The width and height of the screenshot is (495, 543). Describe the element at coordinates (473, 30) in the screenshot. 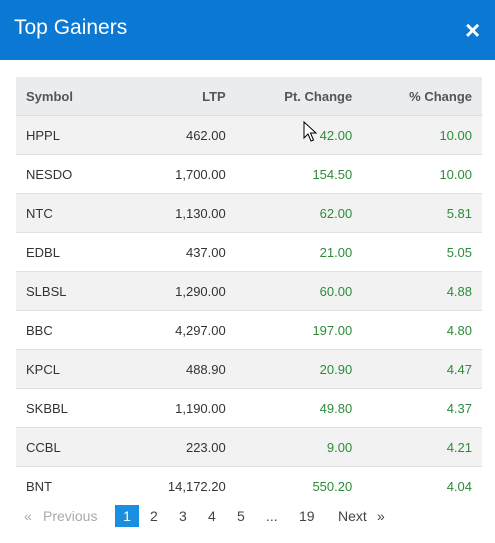

I see `close-icon: ×` at that location.